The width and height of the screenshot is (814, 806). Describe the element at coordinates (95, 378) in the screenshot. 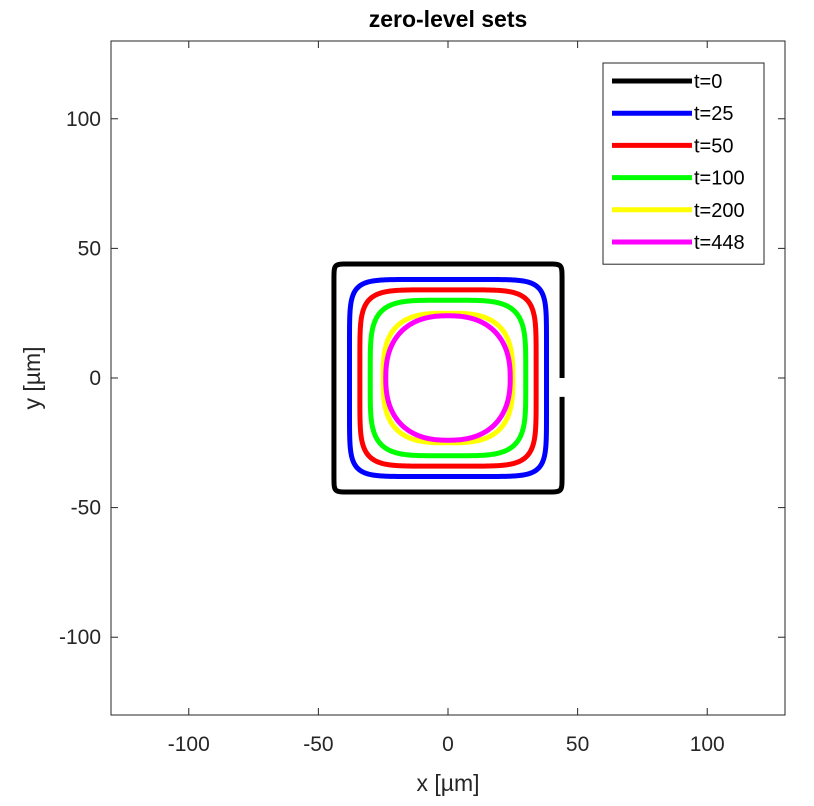

I see `y-tick-label: 0` at that location.